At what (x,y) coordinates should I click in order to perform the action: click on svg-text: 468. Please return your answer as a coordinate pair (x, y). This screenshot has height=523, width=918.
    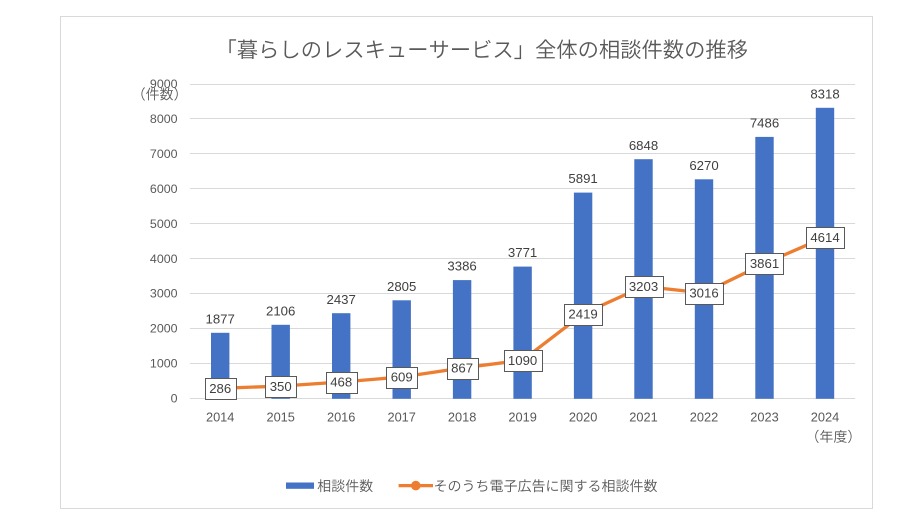
    Looking at the image, I should click on (341, 382).